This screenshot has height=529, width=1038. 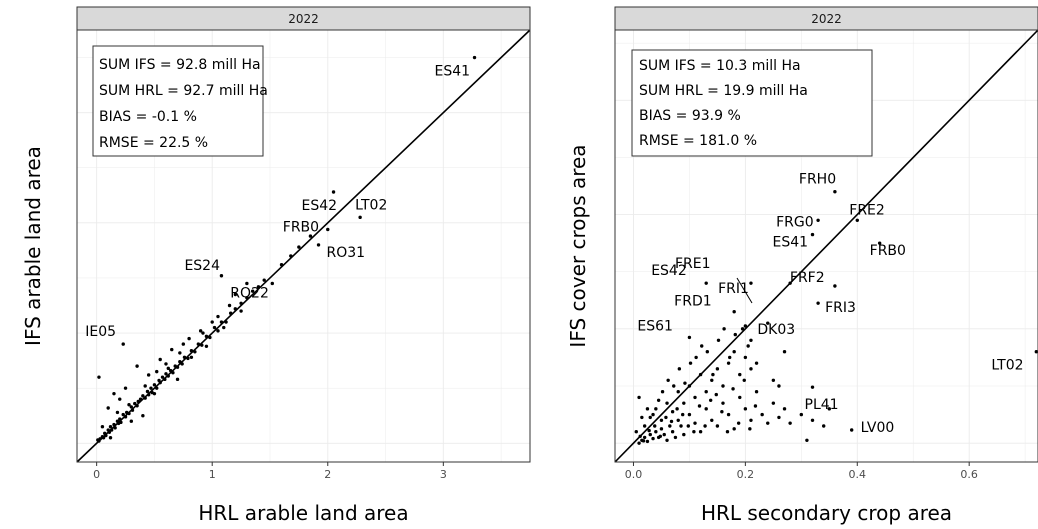 What do you see at coordinates (791, 243) in the screenshot?
I see `right-label-es41: ES41` at bounding box center [791, 243].